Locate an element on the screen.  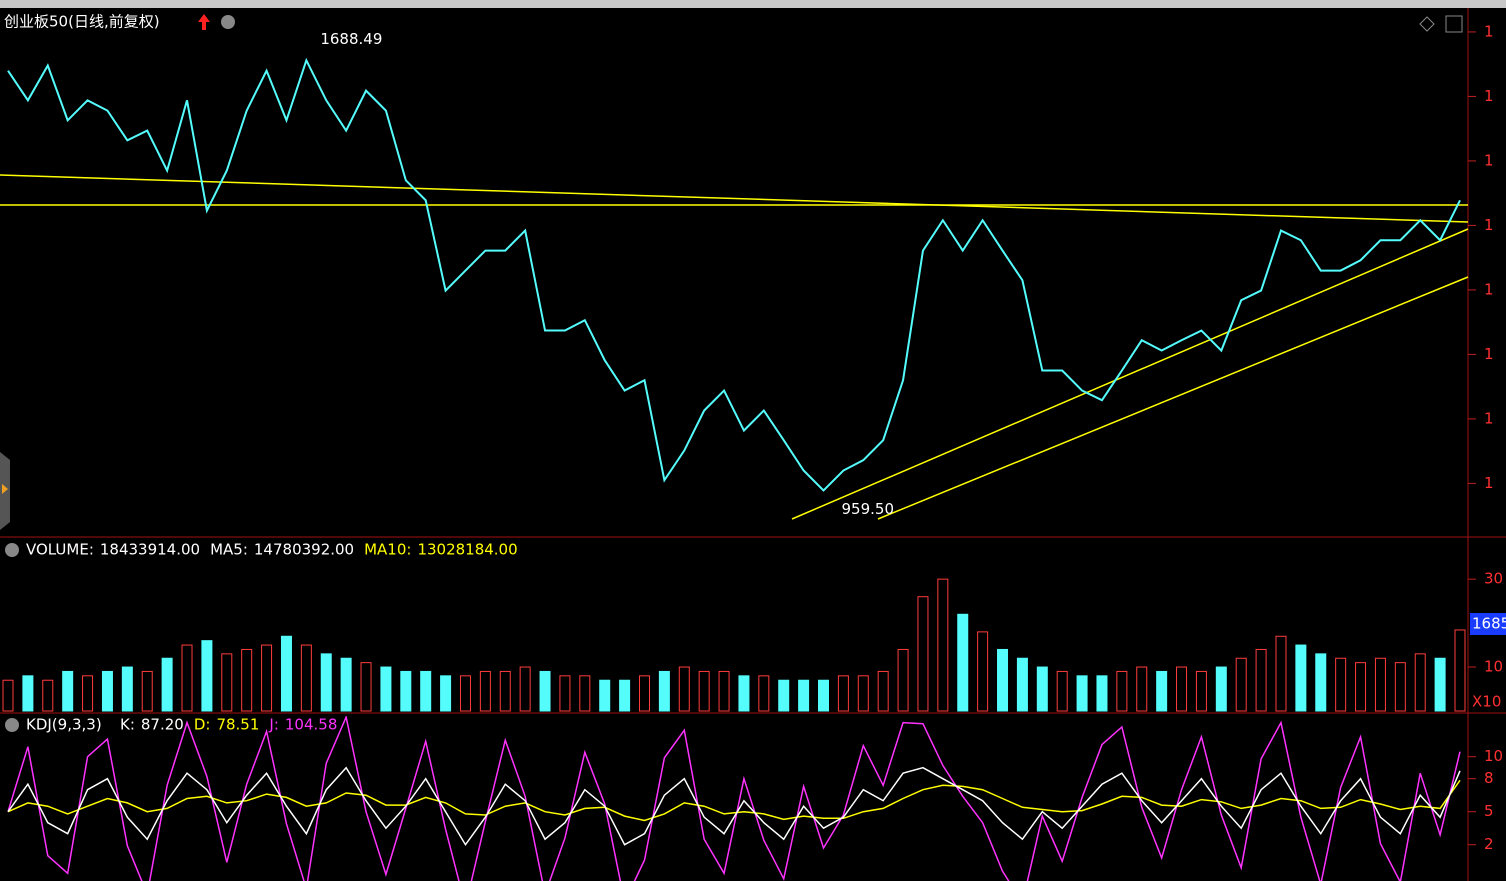
kdj-line is located at coordinates (734, 806).